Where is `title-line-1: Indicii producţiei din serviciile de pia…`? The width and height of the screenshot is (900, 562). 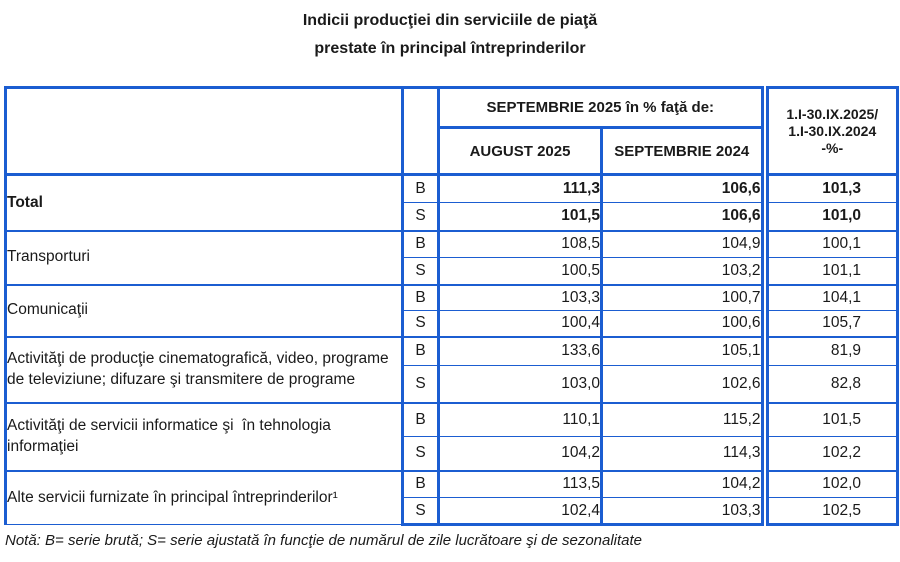
title-line-1: Indicii producţiei din serviciile de pia… is located at coordinates (450, 20).